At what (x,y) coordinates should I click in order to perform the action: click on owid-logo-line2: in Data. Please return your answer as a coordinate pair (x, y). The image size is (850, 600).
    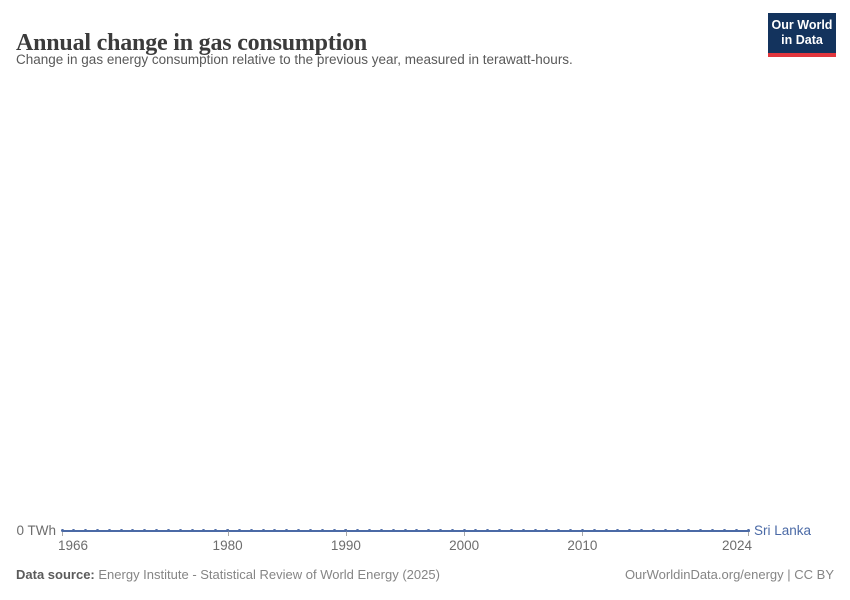
    Looking at the image, I should click on (802, 40).